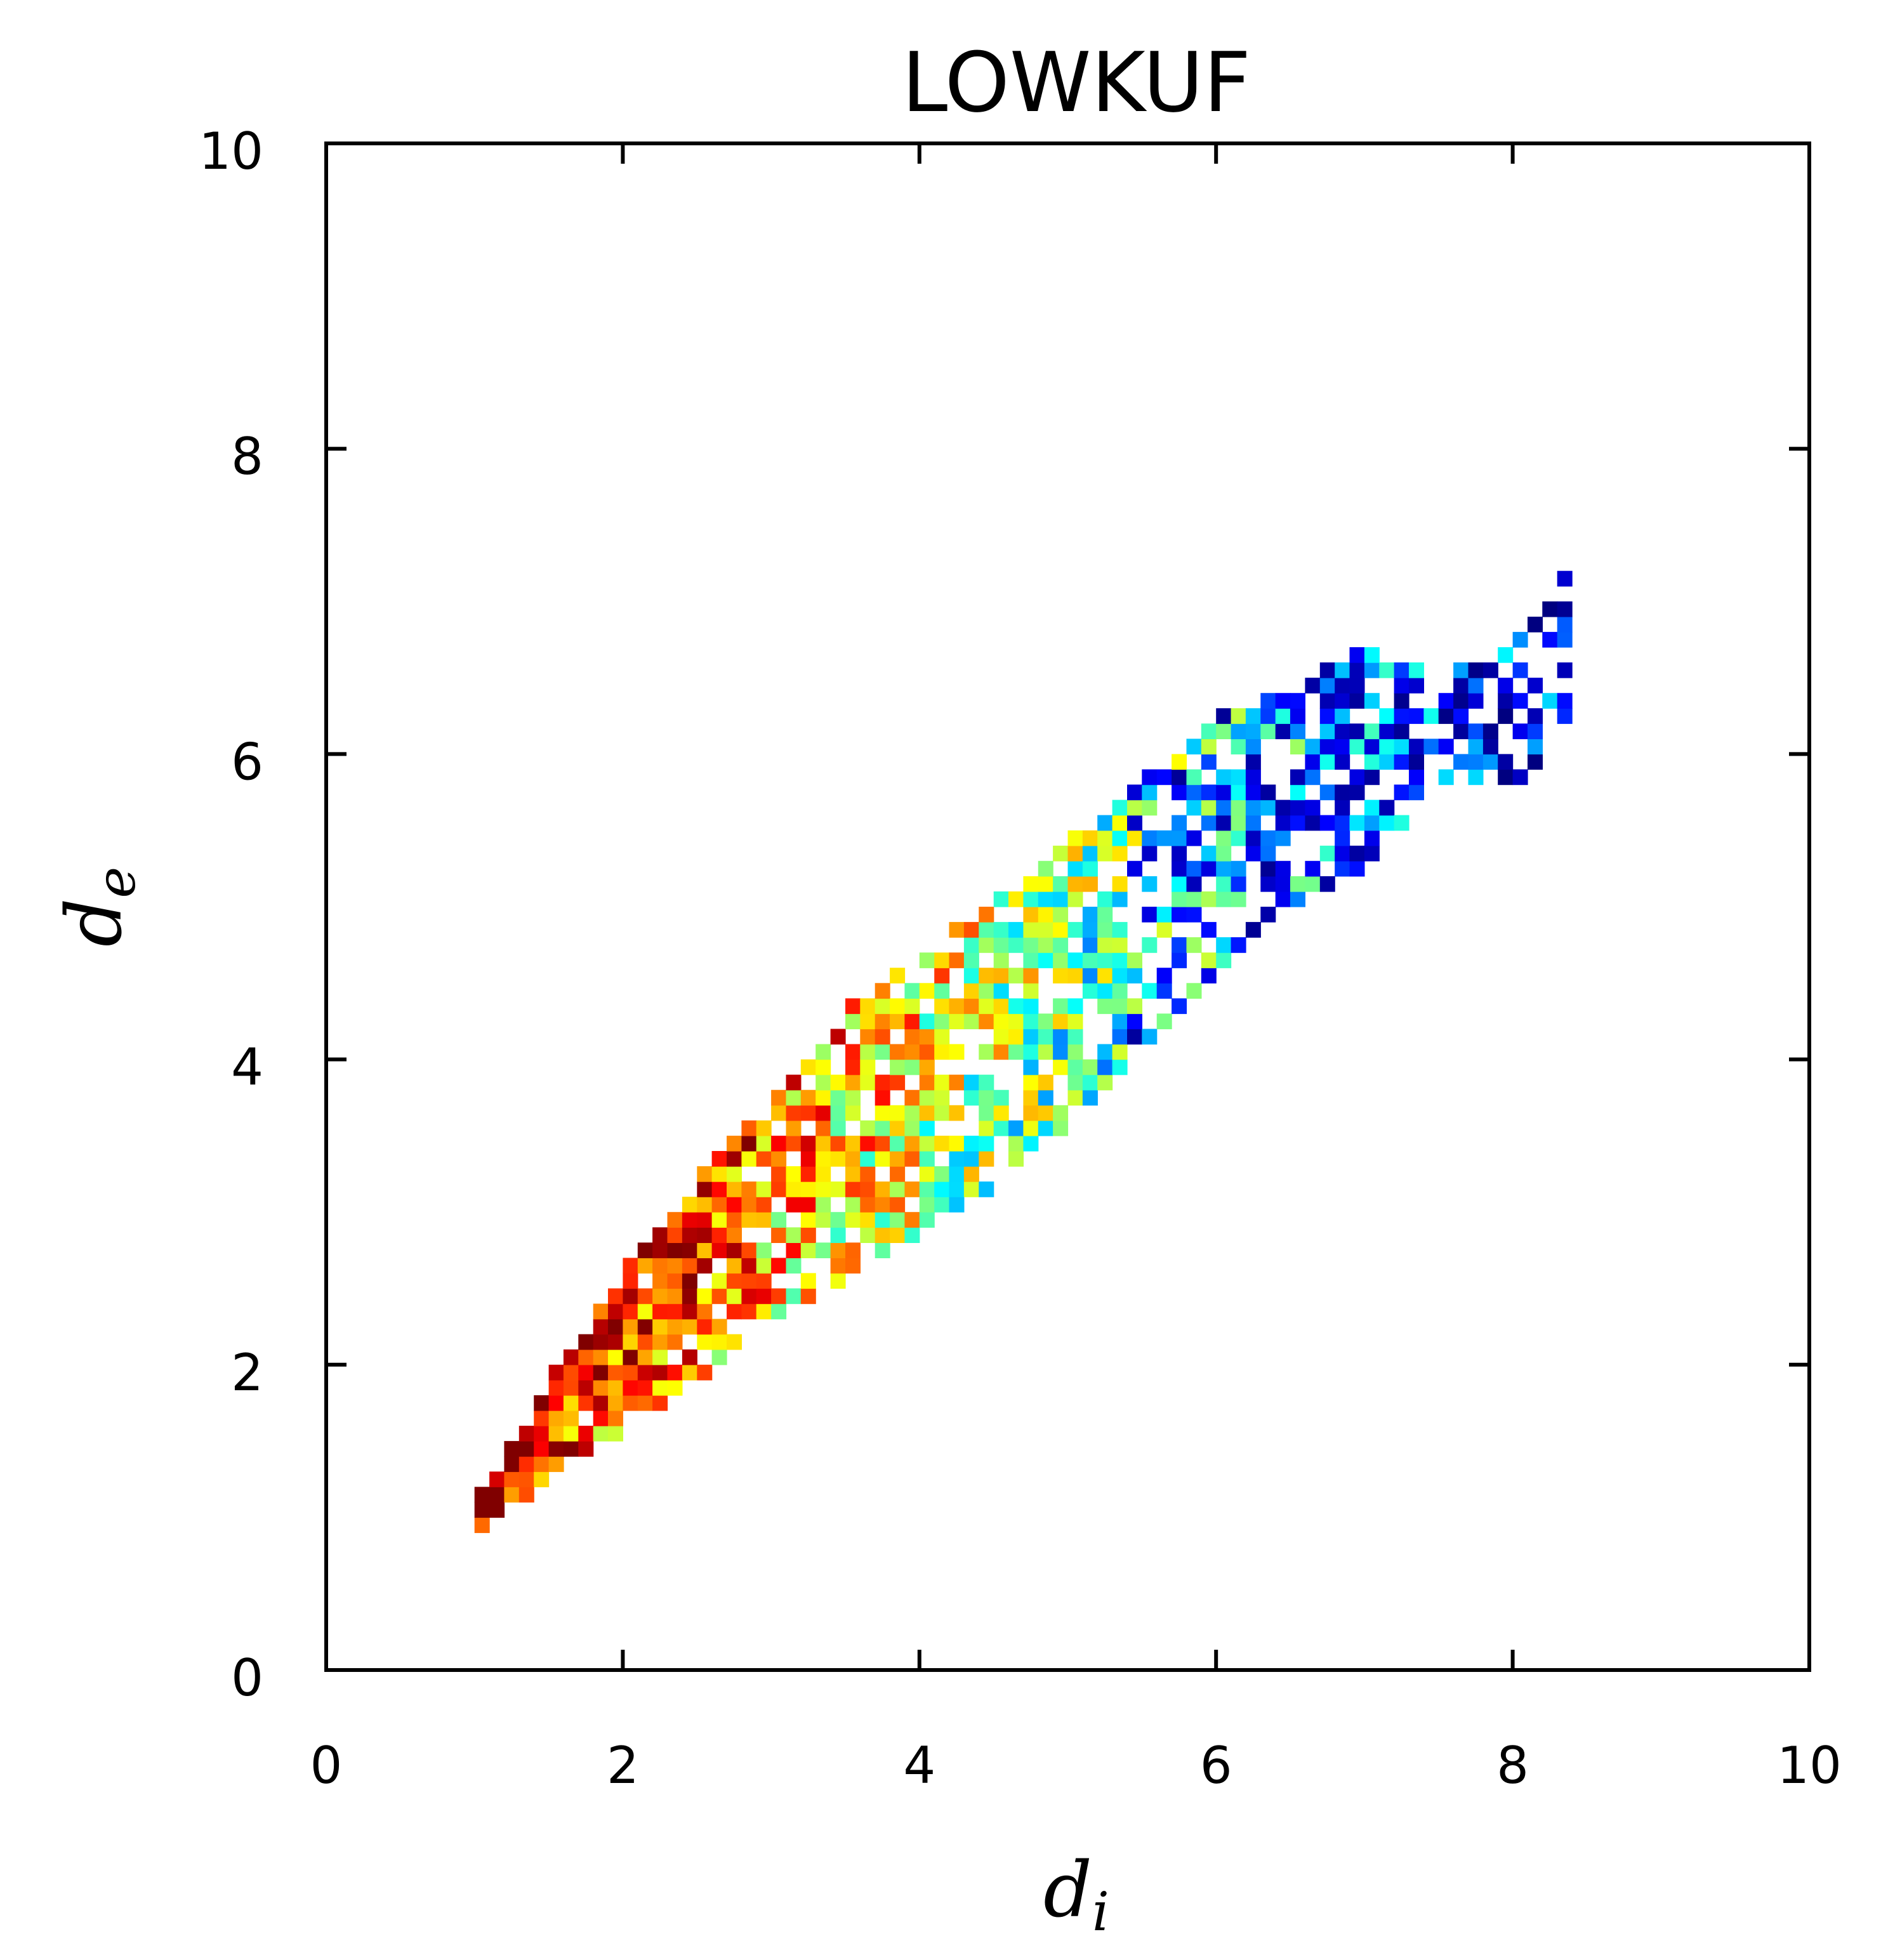 The image size is (1888, 1960). What do you see at coordinates (247, 456) in the screenshot?
I see `y-tick-label: 8` at bounding box center [247, 456].